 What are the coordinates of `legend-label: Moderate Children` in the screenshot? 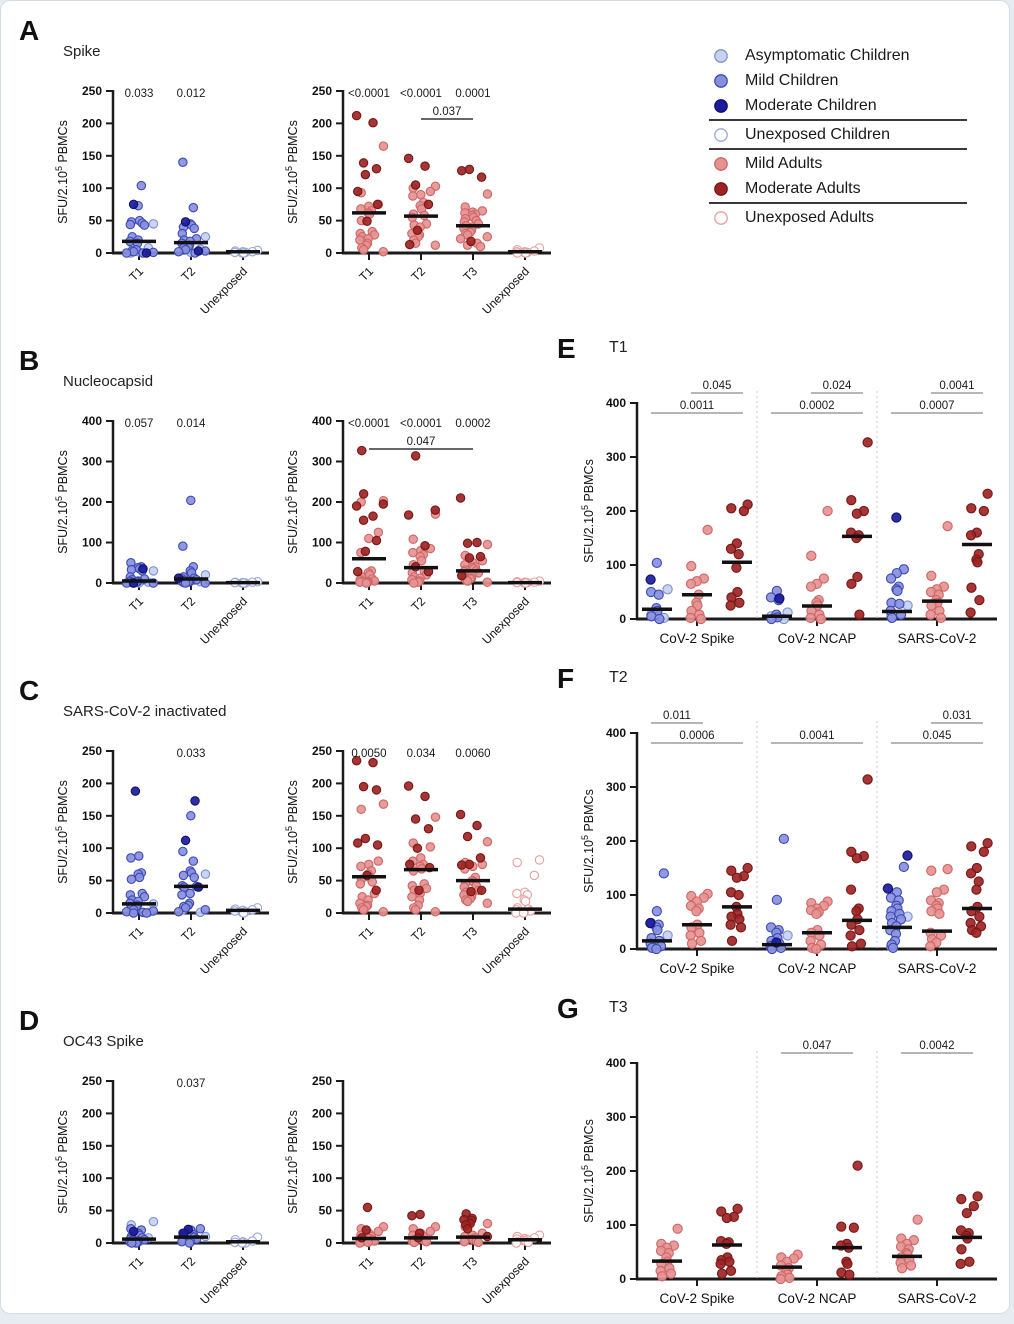 It's located at (811, 105).